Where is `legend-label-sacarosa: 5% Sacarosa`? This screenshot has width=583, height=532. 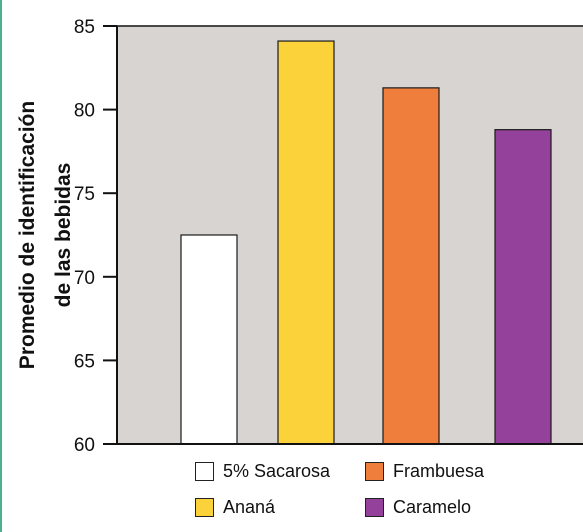
legend-label-sacarosa: 5% Sacarosa is located at coordinates (277, 470).